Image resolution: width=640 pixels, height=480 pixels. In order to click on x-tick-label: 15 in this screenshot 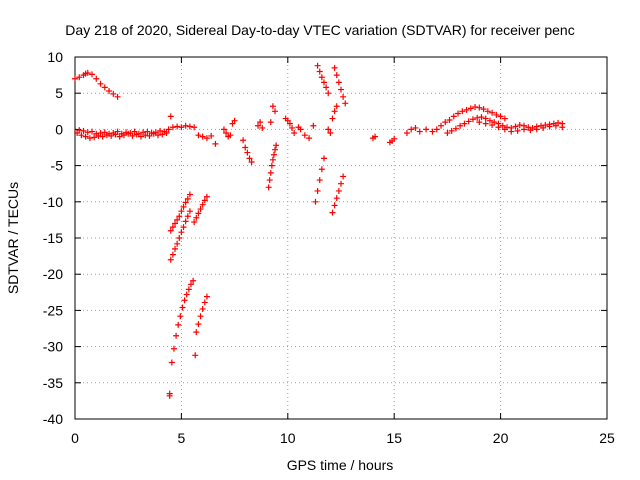, I will do `click(394, 438)`.